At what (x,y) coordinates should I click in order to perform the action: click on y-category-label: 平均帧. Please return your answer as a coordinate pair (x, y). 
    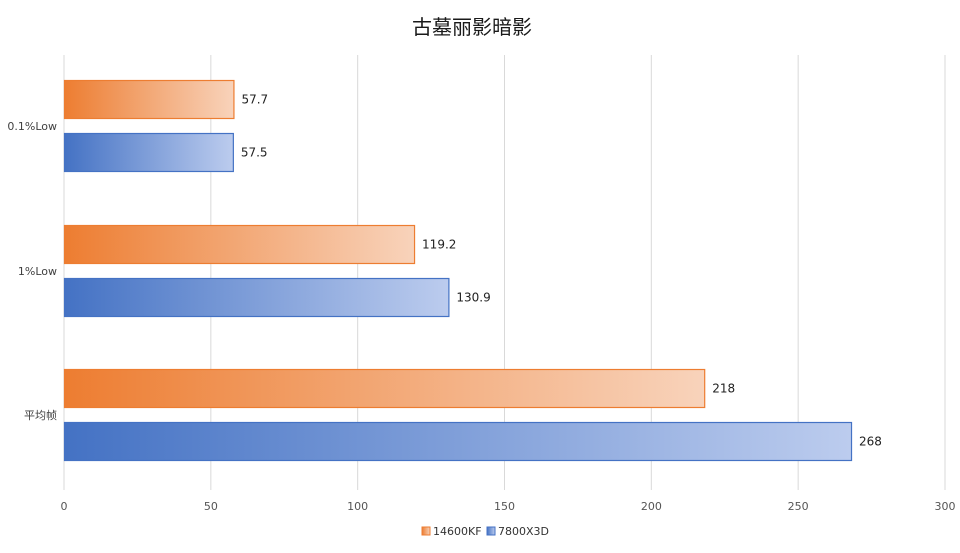
    Looking at the image, I should click on (40, 415).